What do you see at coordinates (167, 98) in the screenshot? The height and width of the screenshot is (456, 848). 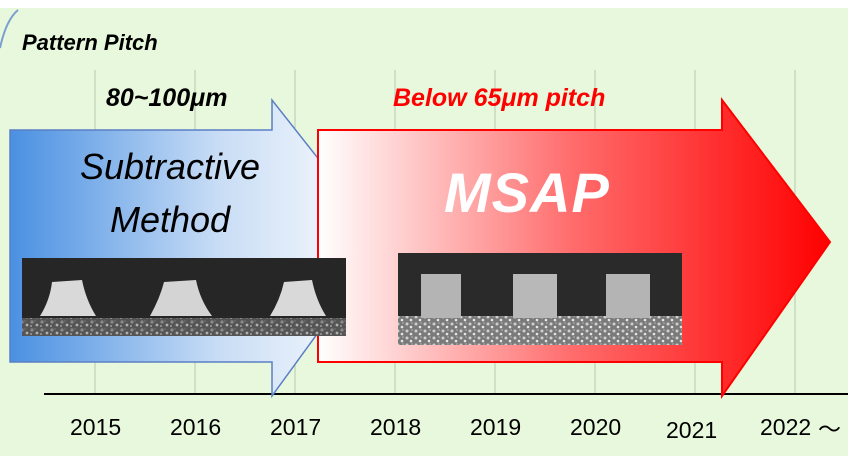 I see `subtractive-pitch-label: 80~100μm` at bounding box center [167, 98].